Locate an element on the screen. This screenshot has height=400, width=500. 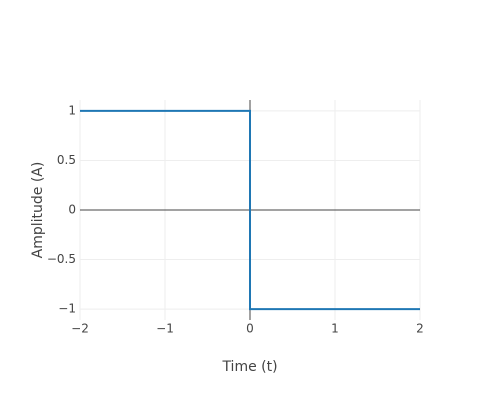
x-tick-label: −2 is located at coordinates (80, 329).